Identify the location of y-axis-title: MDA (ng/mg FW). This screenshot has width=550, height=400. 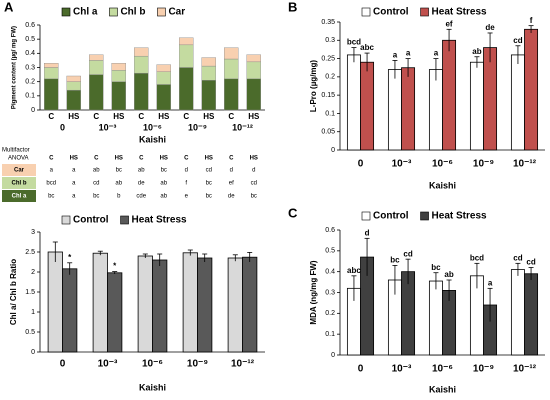
(313, 292).